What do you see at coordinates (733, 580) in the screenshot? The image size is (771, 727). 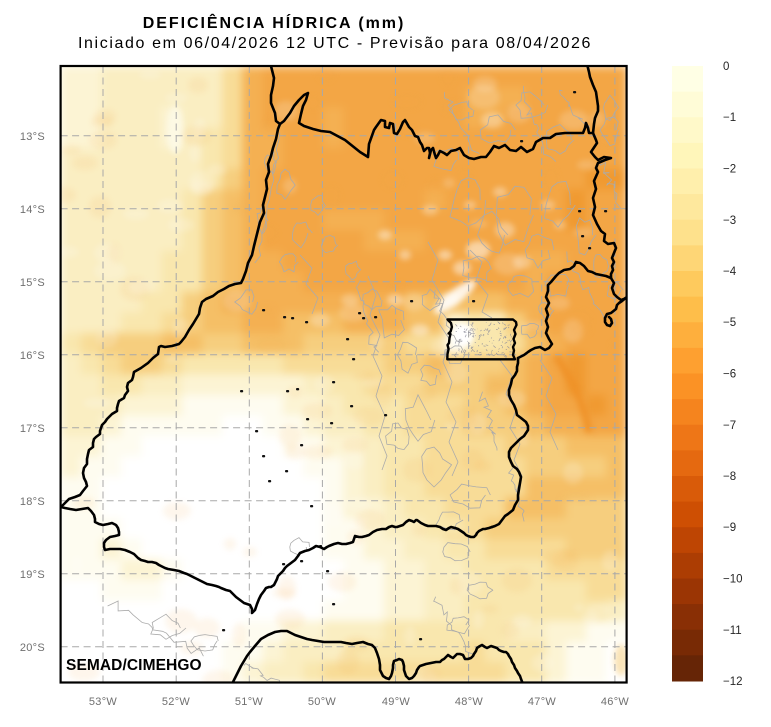 I see `svg-text: −10` at bounding box center [733, 580].